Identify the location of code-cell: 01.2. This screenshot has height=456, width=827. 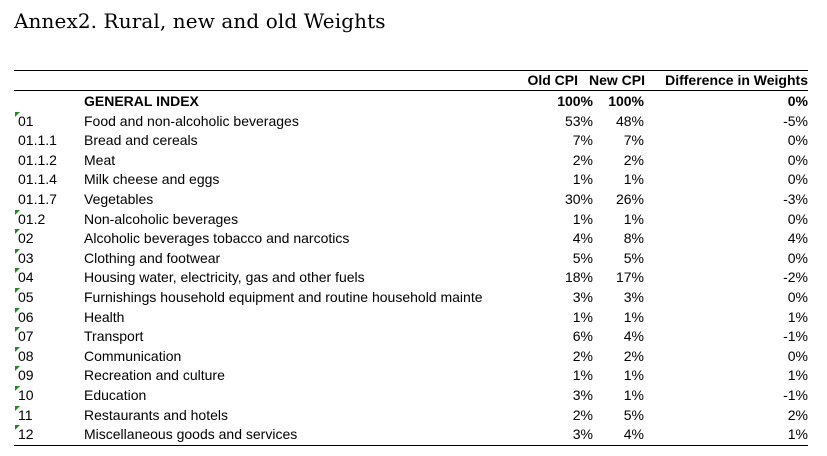
(32, 218).